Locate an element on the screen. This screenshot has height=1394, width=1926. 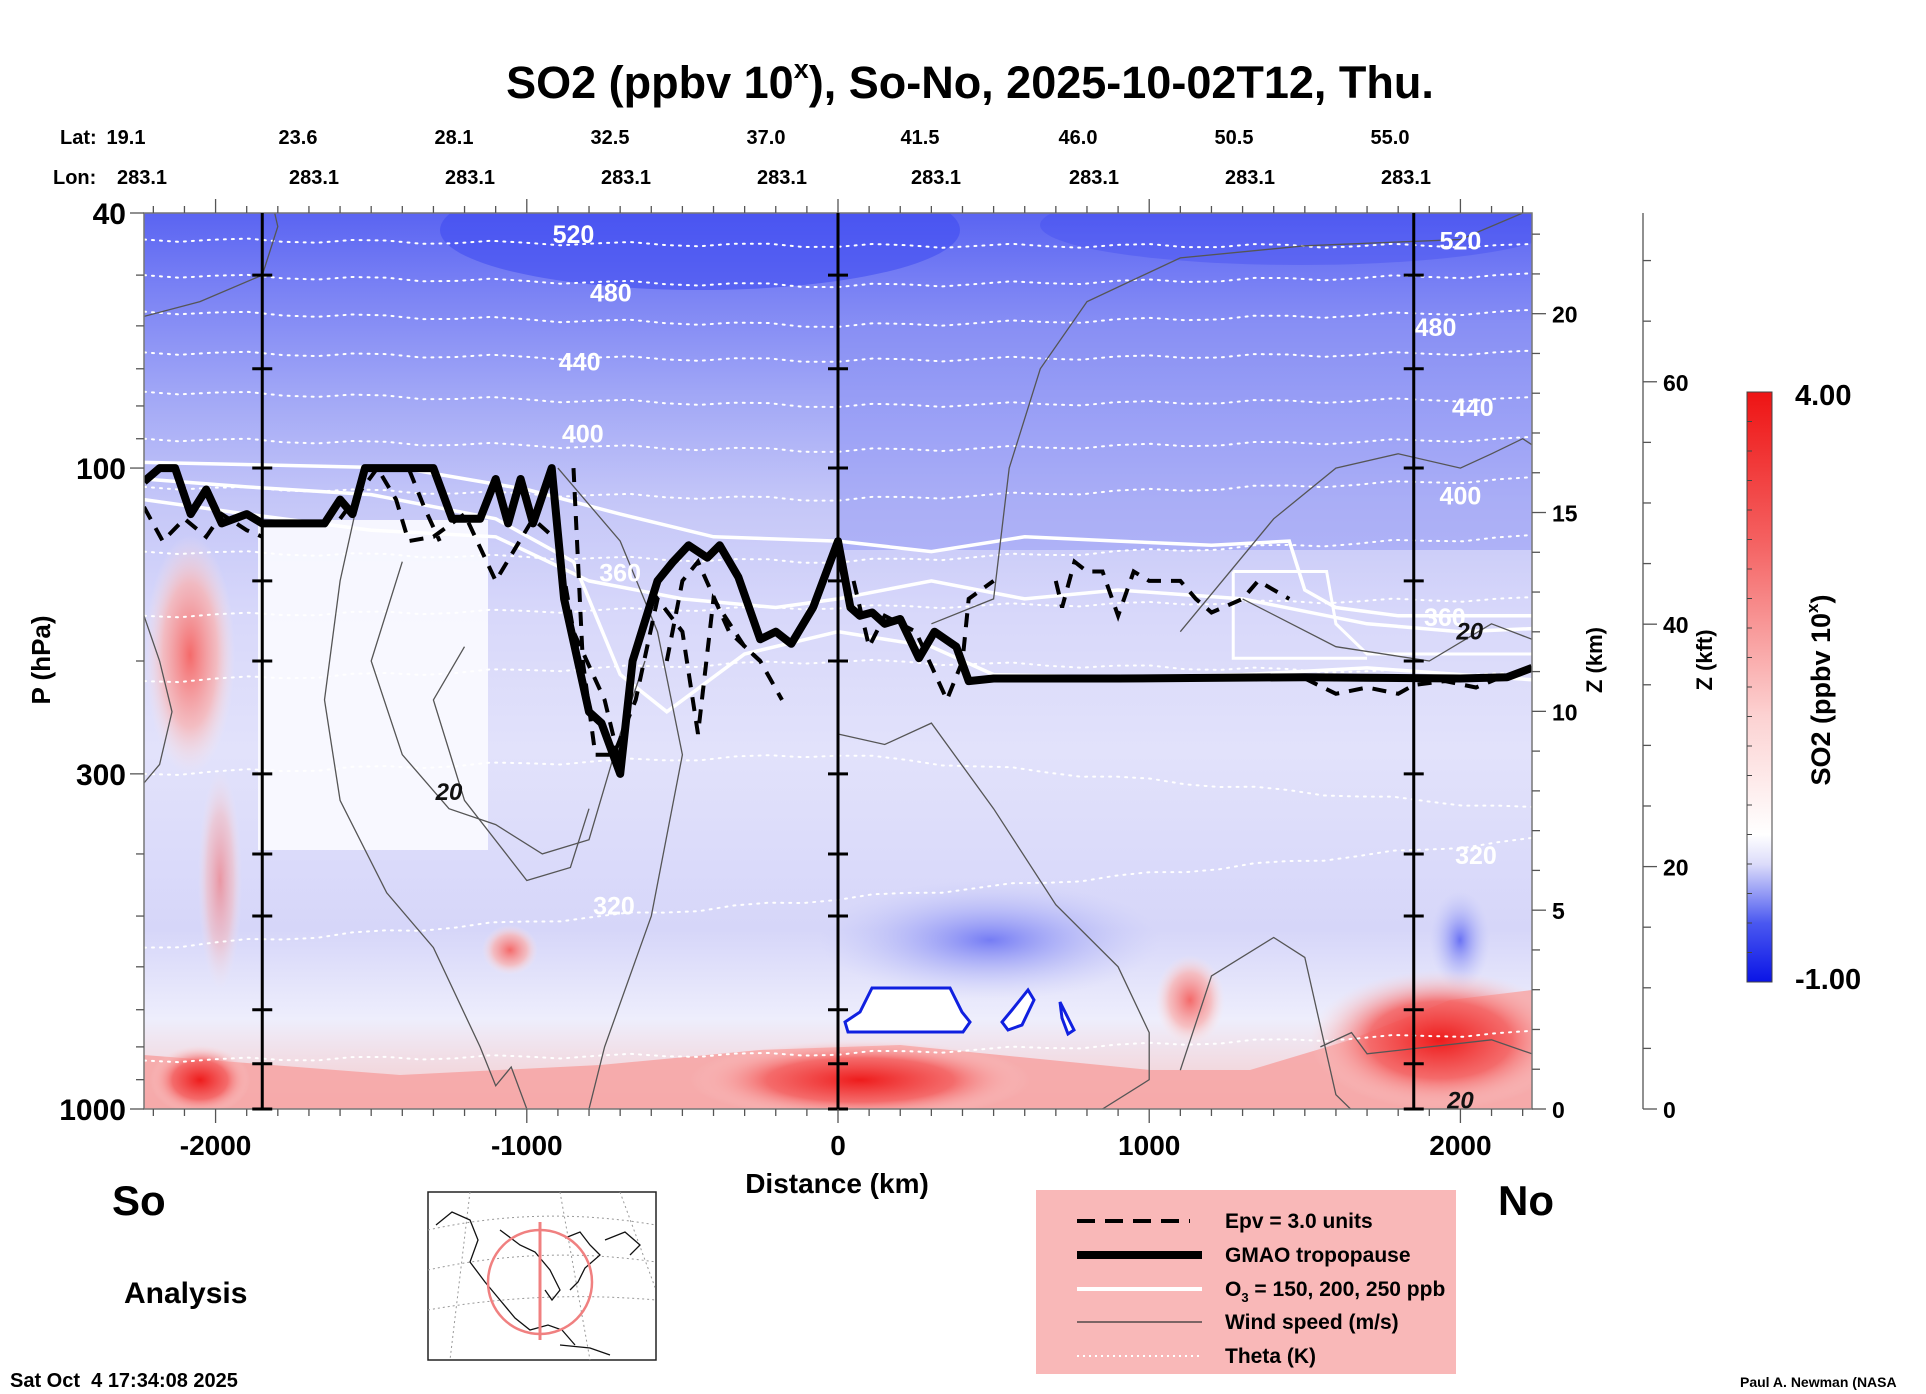
lat-value: 50.5 is located at coordinates (1234, 138).